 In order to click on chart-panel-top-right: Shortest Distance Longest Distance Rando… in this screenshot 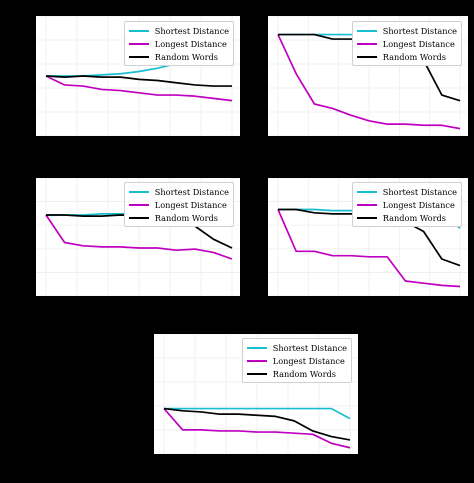, I will do `click(368, 76)`.